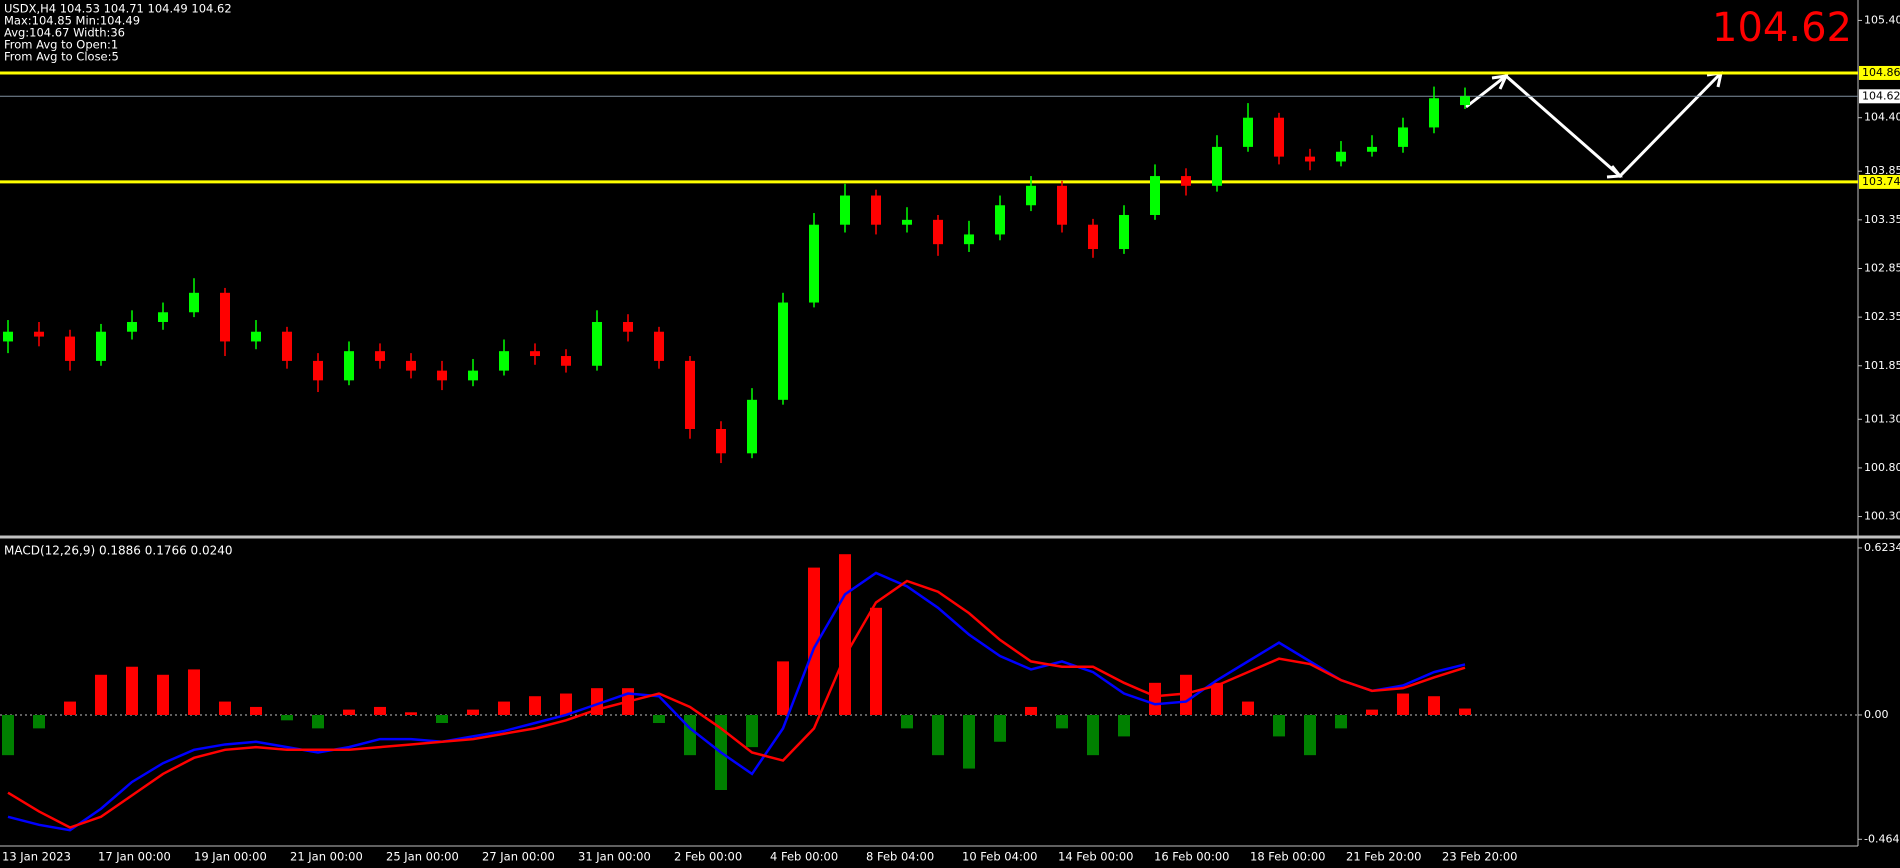  What do you see at coordinates (1876, 714) in the screenshot?
I see `y-tick-label: 0.00` at bounding box center [1876, 714].